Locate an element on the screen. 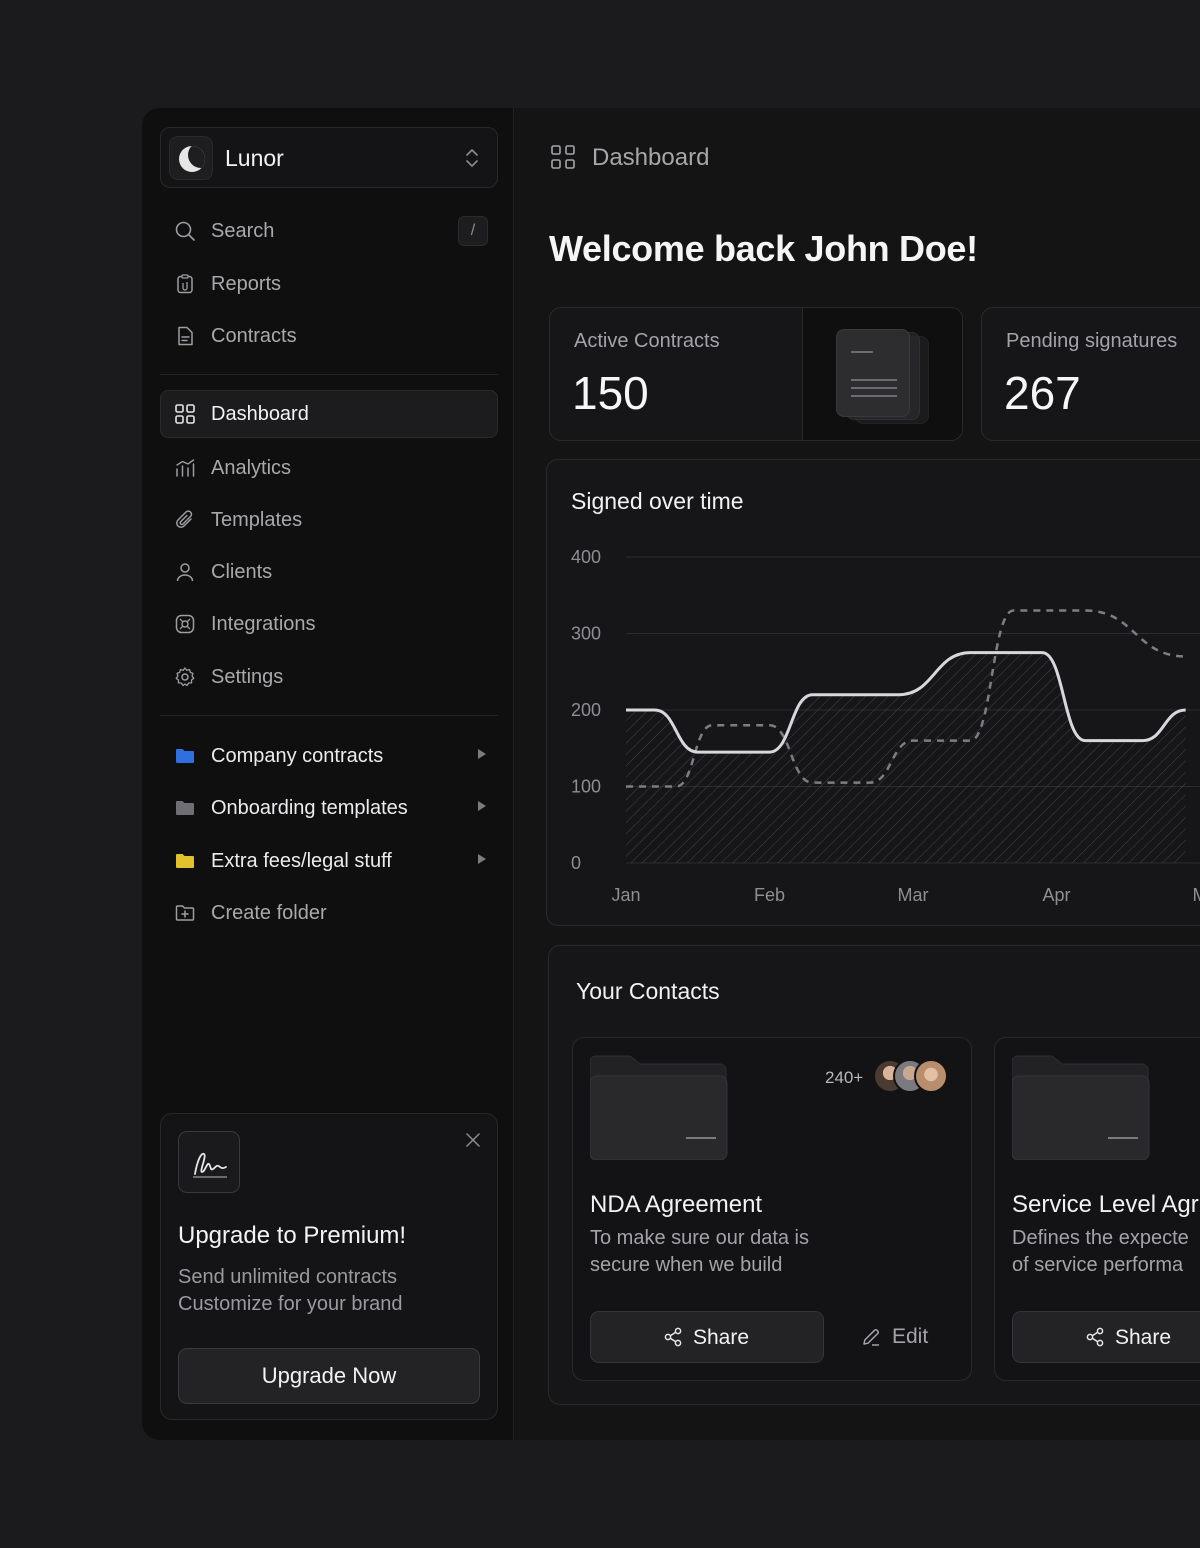 This screenshot has width=1200, height=1548. edit-label: Edit is located at coordinates (910, 1336).